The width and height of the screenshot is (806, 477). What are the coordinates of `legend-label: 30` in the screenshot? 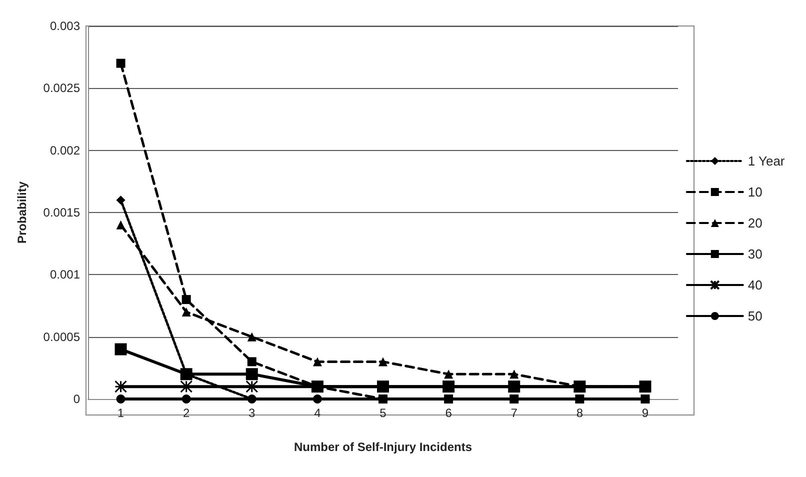 It's located at (755, 254).